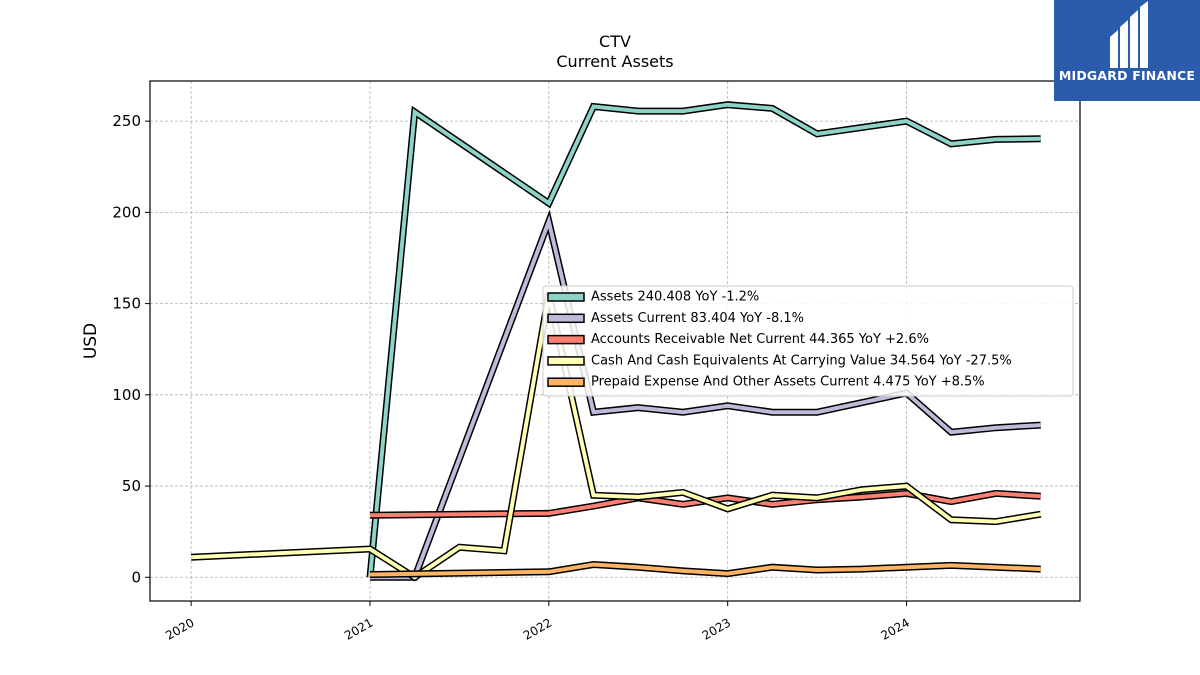 The height and width of the screenshot is (675, 1200). What do you see at coordinates (126, 212) in the screenshot?
I see `y-tick-label: 200` at bounding box center [126, 212].